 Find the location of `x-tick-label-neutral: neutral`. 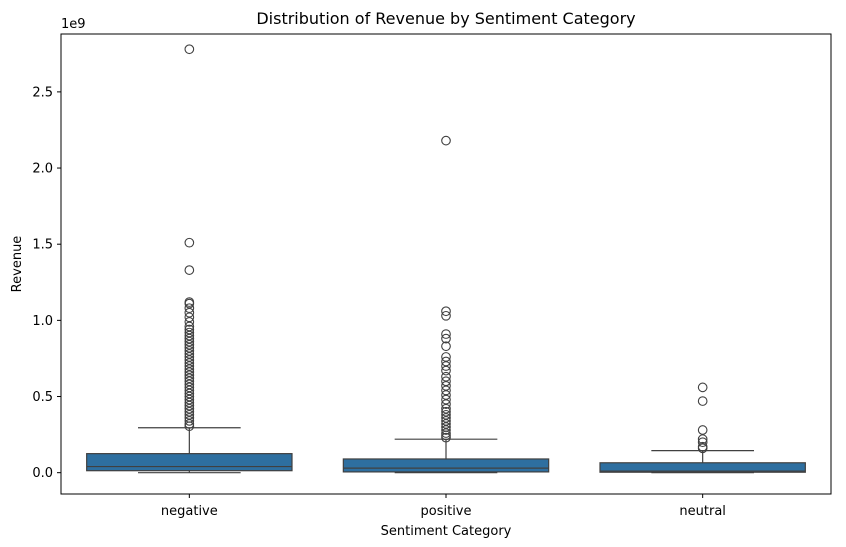

x-tick-label-neutral: neutral is located at coordinates (702, 511).